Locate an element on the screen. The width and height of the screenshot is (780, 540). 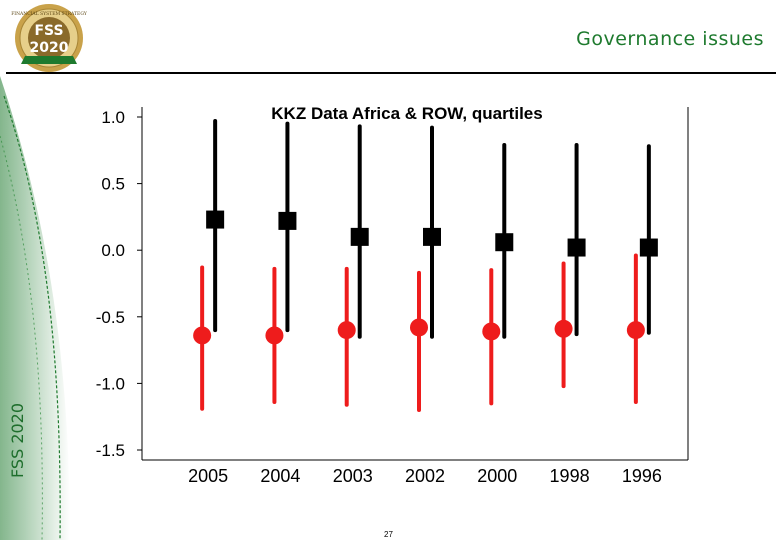
slide-title: Governance issues is located at coordinates (670, 39).